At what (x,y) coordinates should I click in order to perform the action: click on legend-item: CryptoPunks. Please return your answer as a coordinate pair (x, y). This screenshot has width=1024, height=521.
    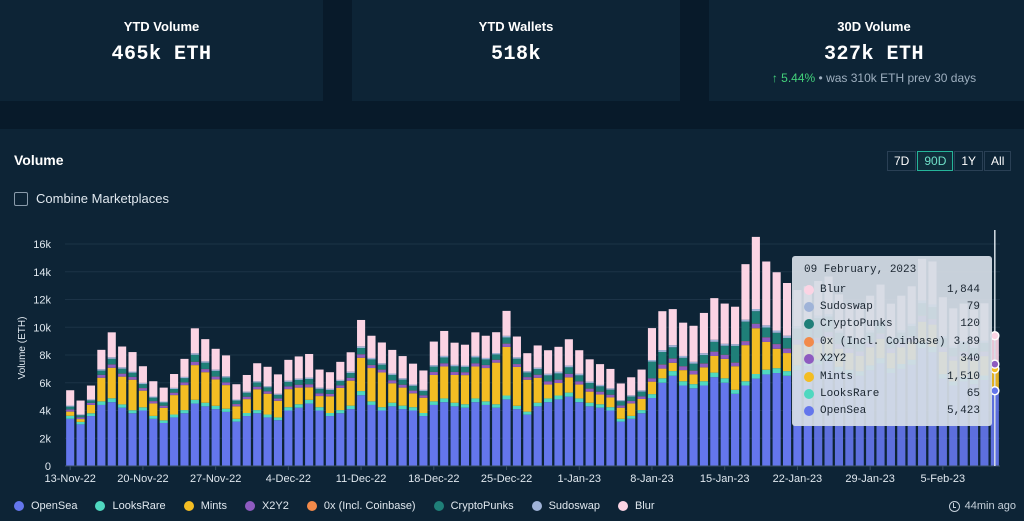
    Looking at the image, I should click on (473, 506).